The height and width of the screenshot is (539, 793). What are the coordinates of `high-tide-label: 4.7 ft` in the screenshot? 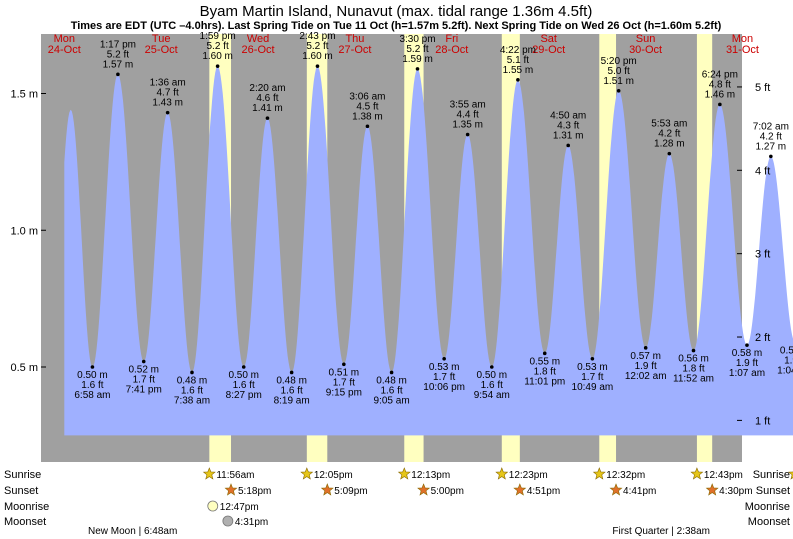 It's located at (168, 93).